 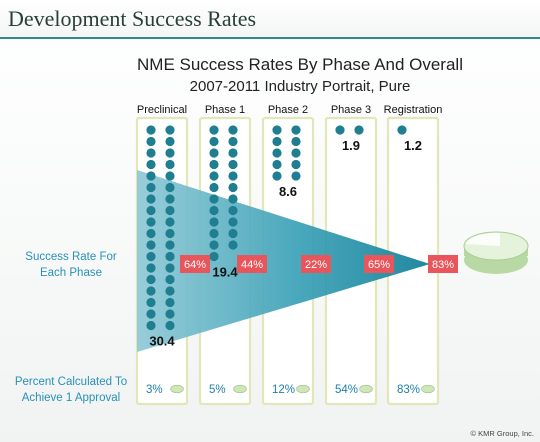 I want to click on success-rate-label: 65%, so click(x=379, y=265).